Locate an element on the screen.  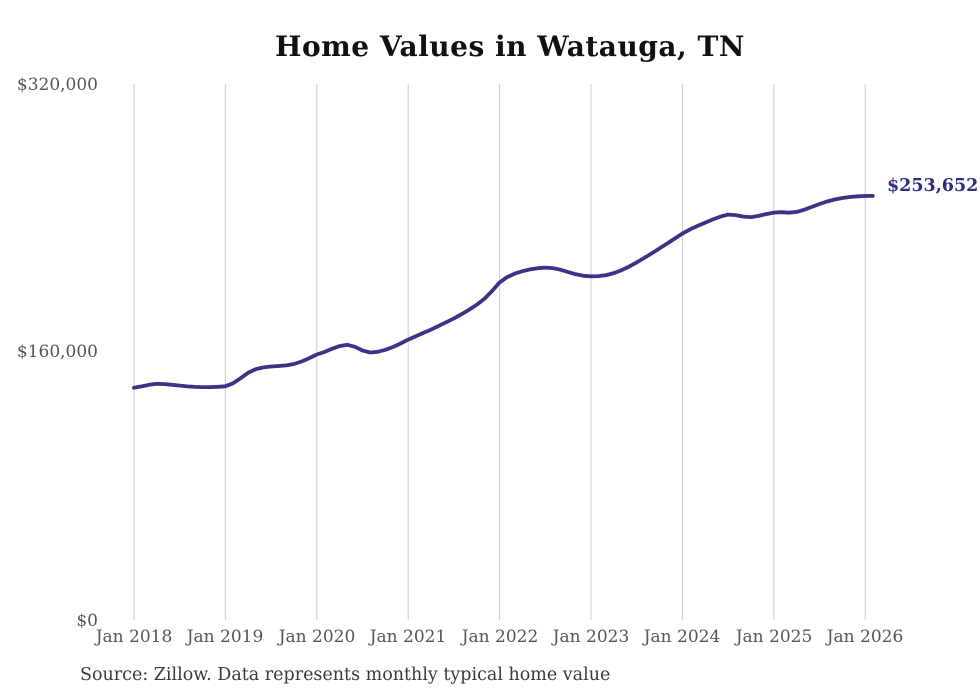
x-axis-tick-jan-2018: Jan 2018 is located at coordinates (134, 637).